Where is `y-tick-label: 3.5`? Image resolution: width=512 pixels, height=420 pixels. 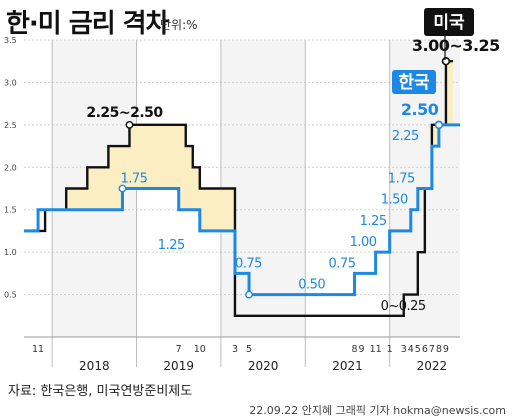 y-tick-label: 3.5 is located at coordinates (10, 40).